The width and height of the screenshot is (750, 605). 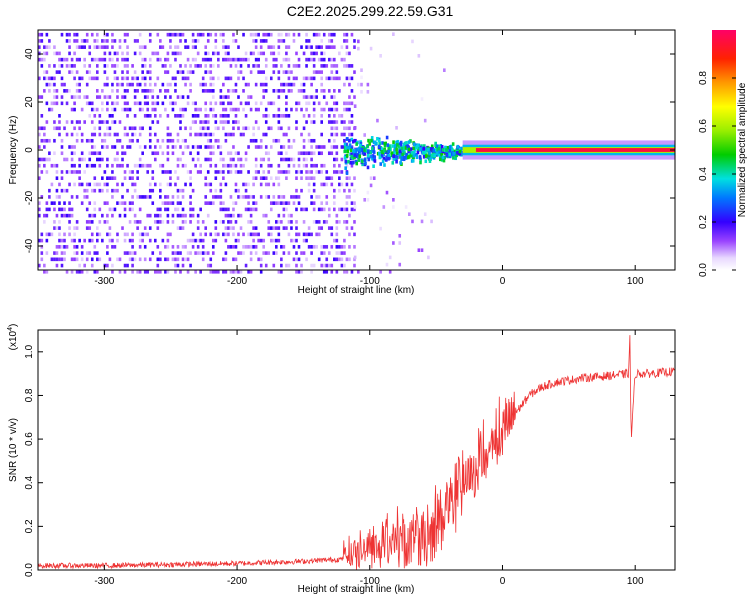 What do you see at coordinates (370, 11) in the screenshot?
I see `figure-title: C2E2.2025.299.22.59.G31` at bounding box center [370, 11].